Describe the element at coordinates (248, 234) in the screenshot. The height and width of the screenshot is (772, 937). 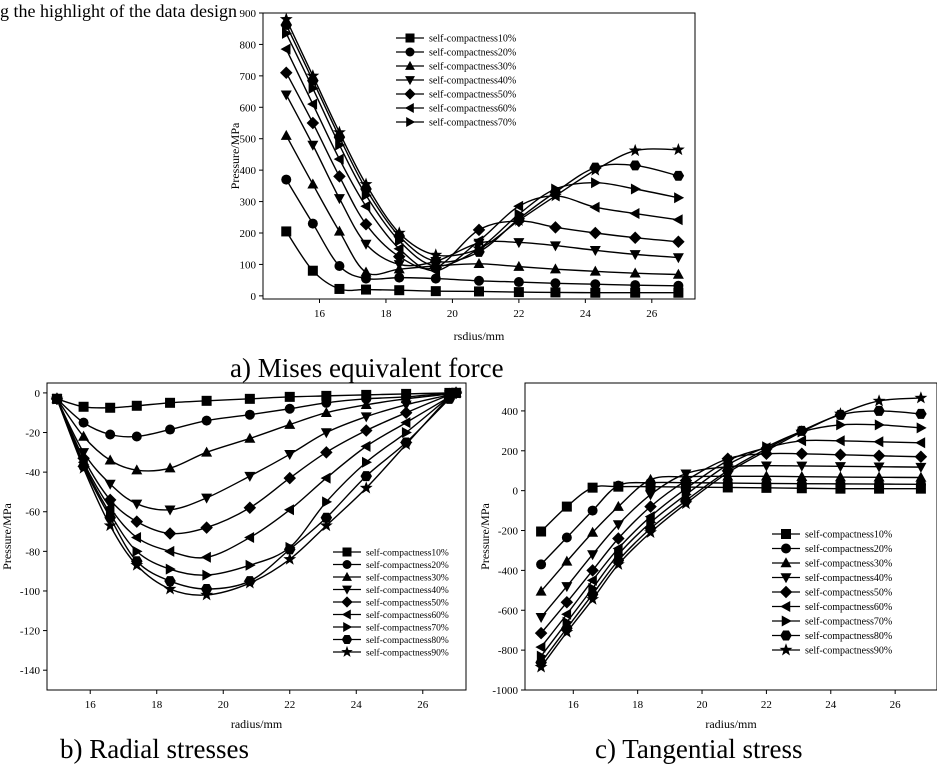
I see `y-tick-label: 200` at that location.